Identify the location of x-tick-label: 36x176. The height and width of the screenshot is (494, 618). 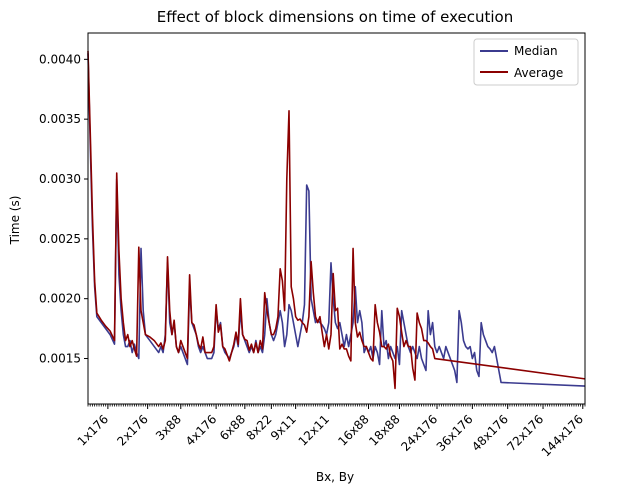
(455, 433).